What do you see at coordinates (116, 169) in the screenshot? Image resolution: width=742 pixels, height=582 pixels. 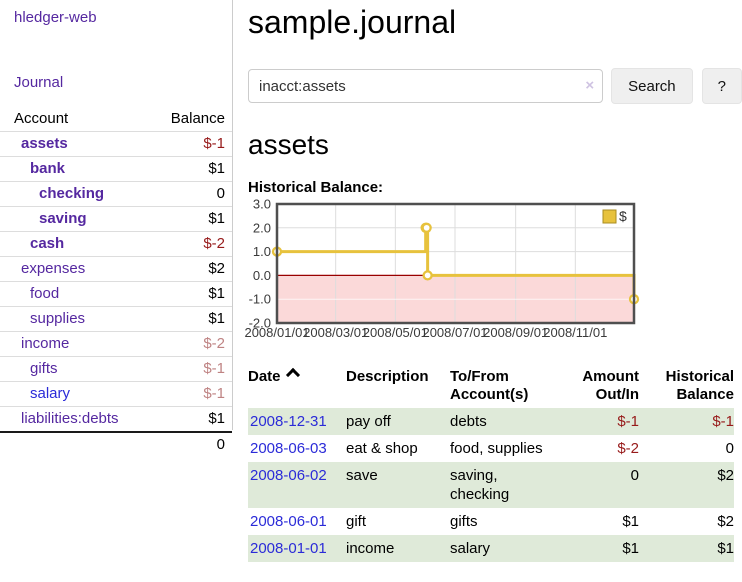 I see `account-row: bank $1` at bounding box center [116, 169].